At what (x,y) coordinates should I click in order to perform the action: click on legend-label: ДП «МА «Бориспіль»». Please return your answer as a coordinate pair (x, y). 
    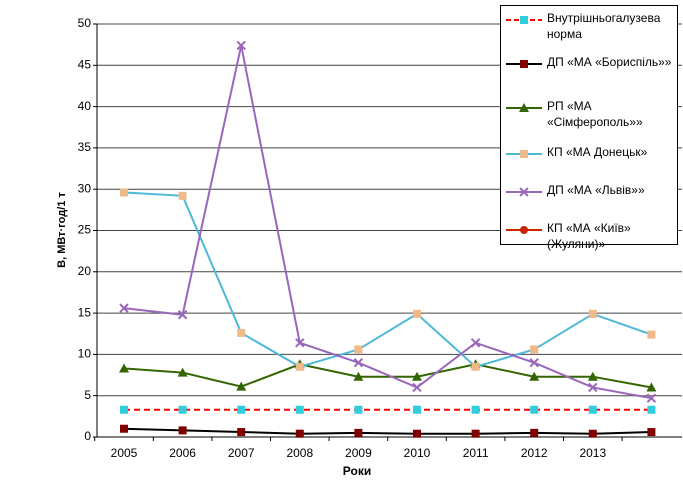
    Looking at the image, I should click on (609, 62).